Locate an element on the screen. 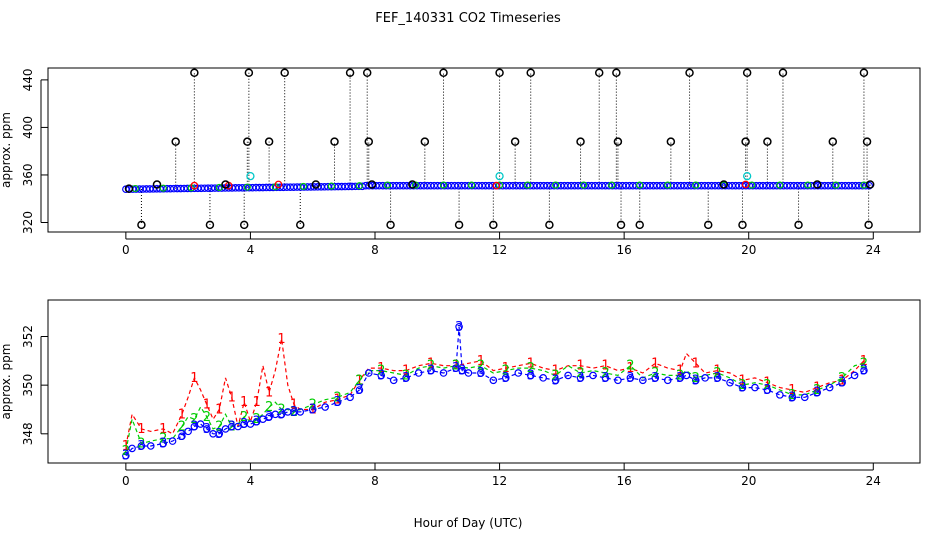 Image resolution: width=936 pixels, height=540 pixels. top-x-tick-label: 24 is located at coordinates (873, 250).